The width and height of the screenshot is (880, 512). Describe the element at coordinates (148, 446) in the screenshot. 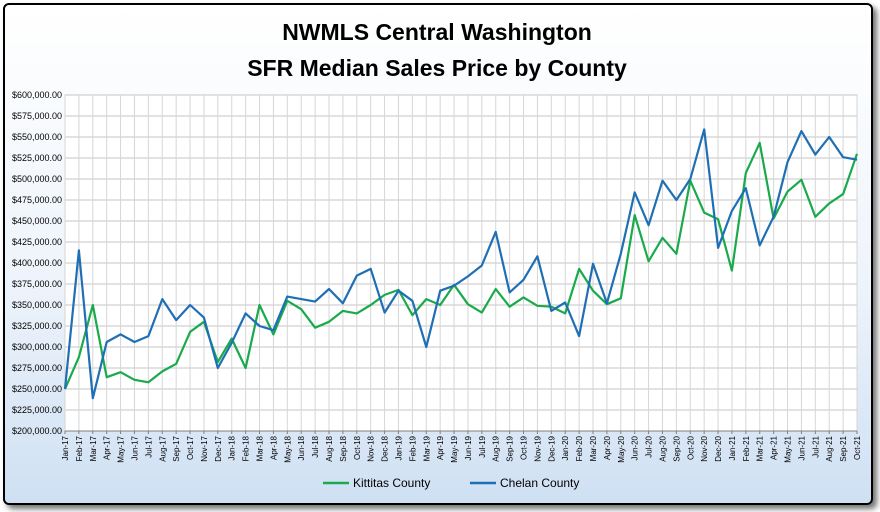

I see `x-tick-label: Jul-17` at that location.